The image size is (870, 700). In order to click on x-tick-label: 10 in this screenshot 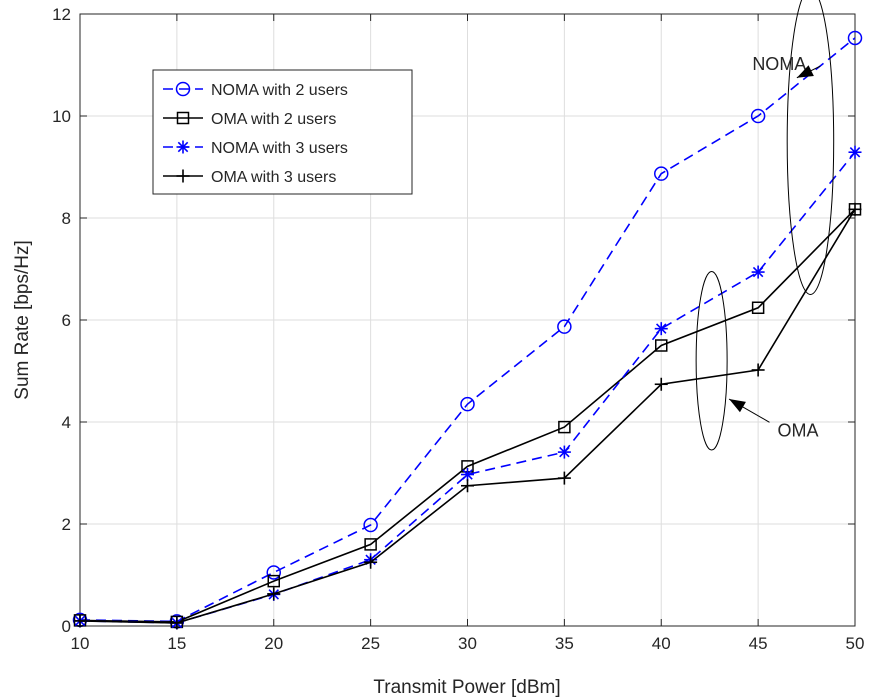, I will do `click(80, 643)`.